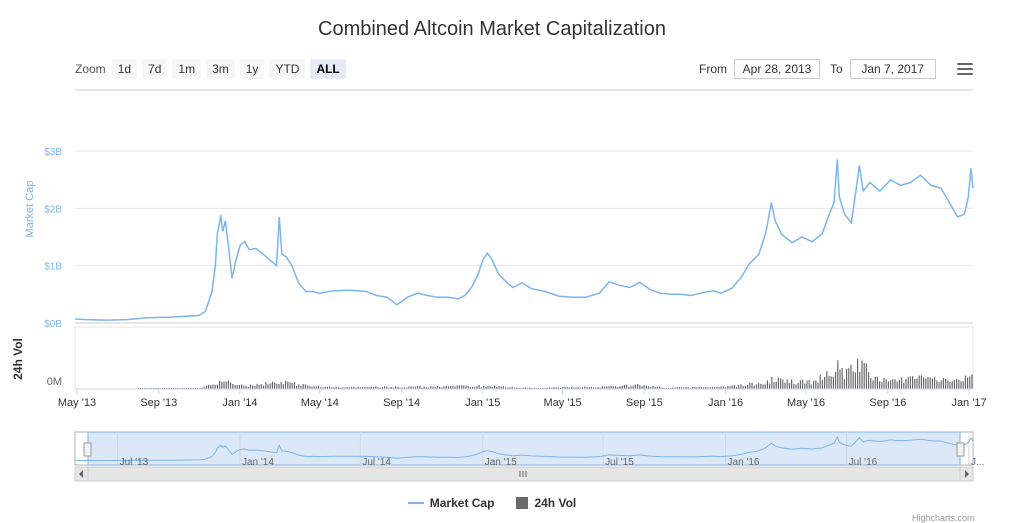 Image resolution: width=1024 pixels, height=523 pixels. I want to click on date-range-inputs: From To, so click(822, 69).